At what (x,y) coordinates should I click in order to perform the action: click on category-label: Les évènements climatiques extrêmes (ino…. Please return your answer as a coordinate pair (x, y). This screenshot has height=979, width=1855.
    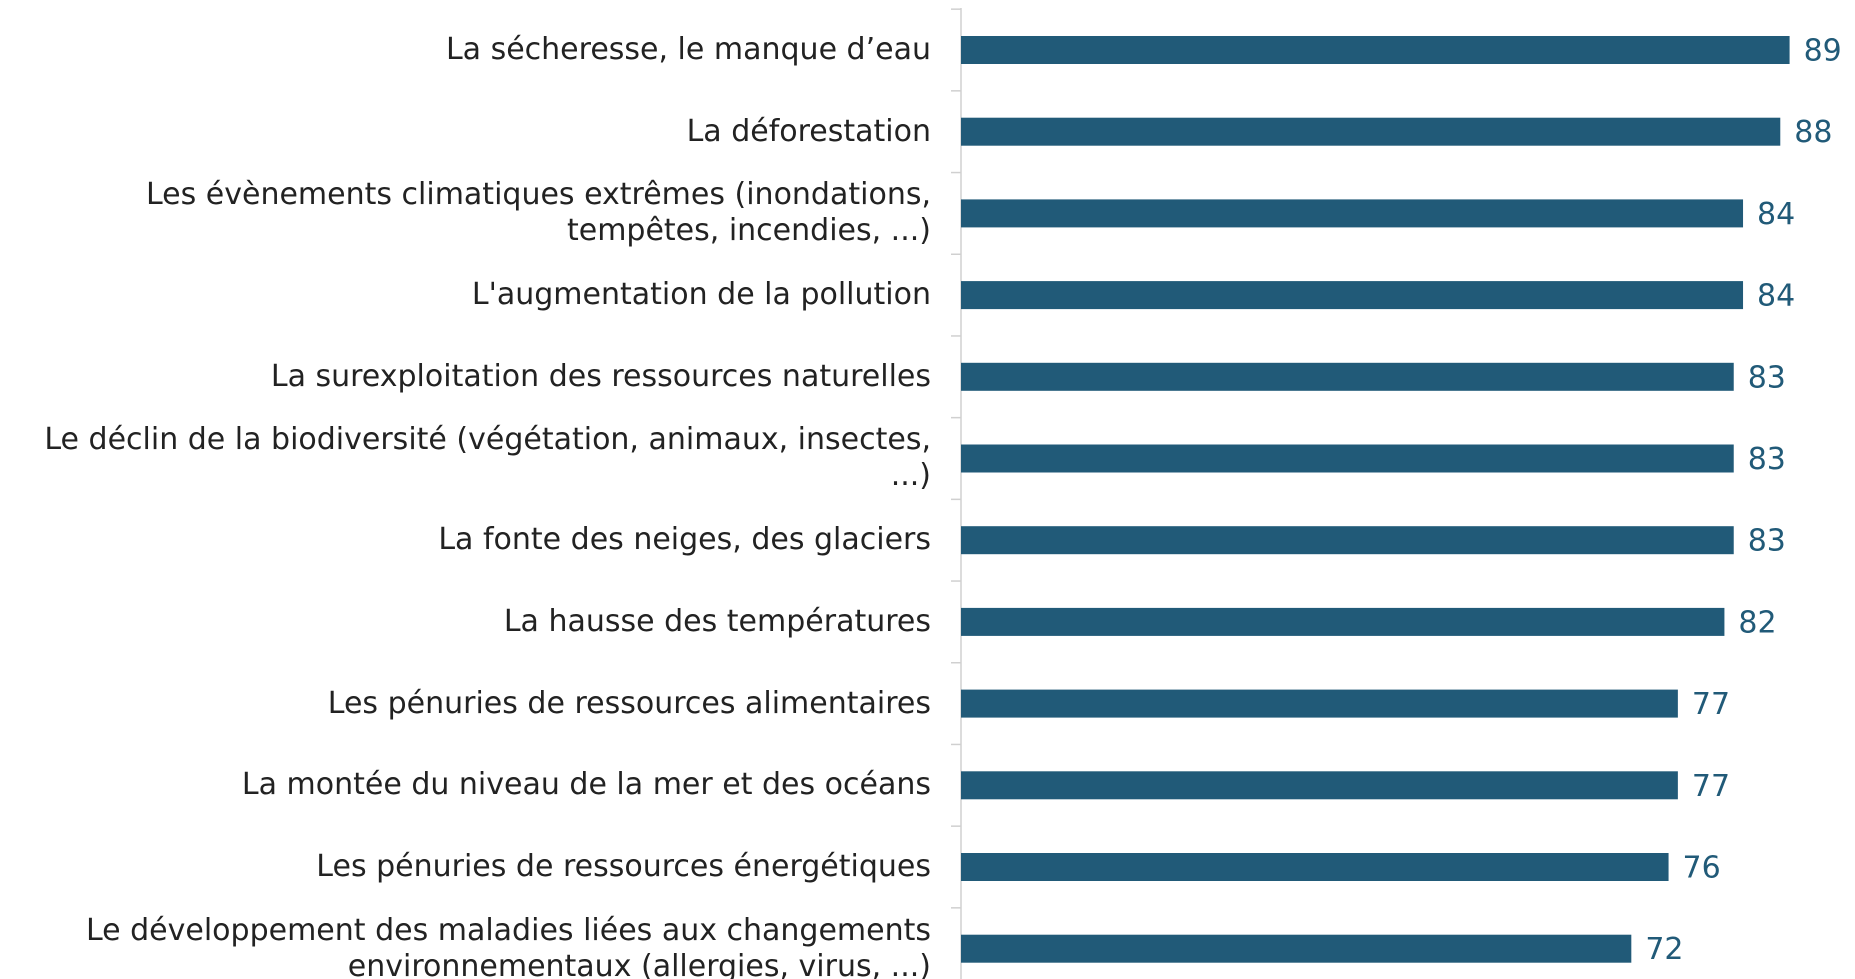
    Looking at the image, I should click on (538, 213).